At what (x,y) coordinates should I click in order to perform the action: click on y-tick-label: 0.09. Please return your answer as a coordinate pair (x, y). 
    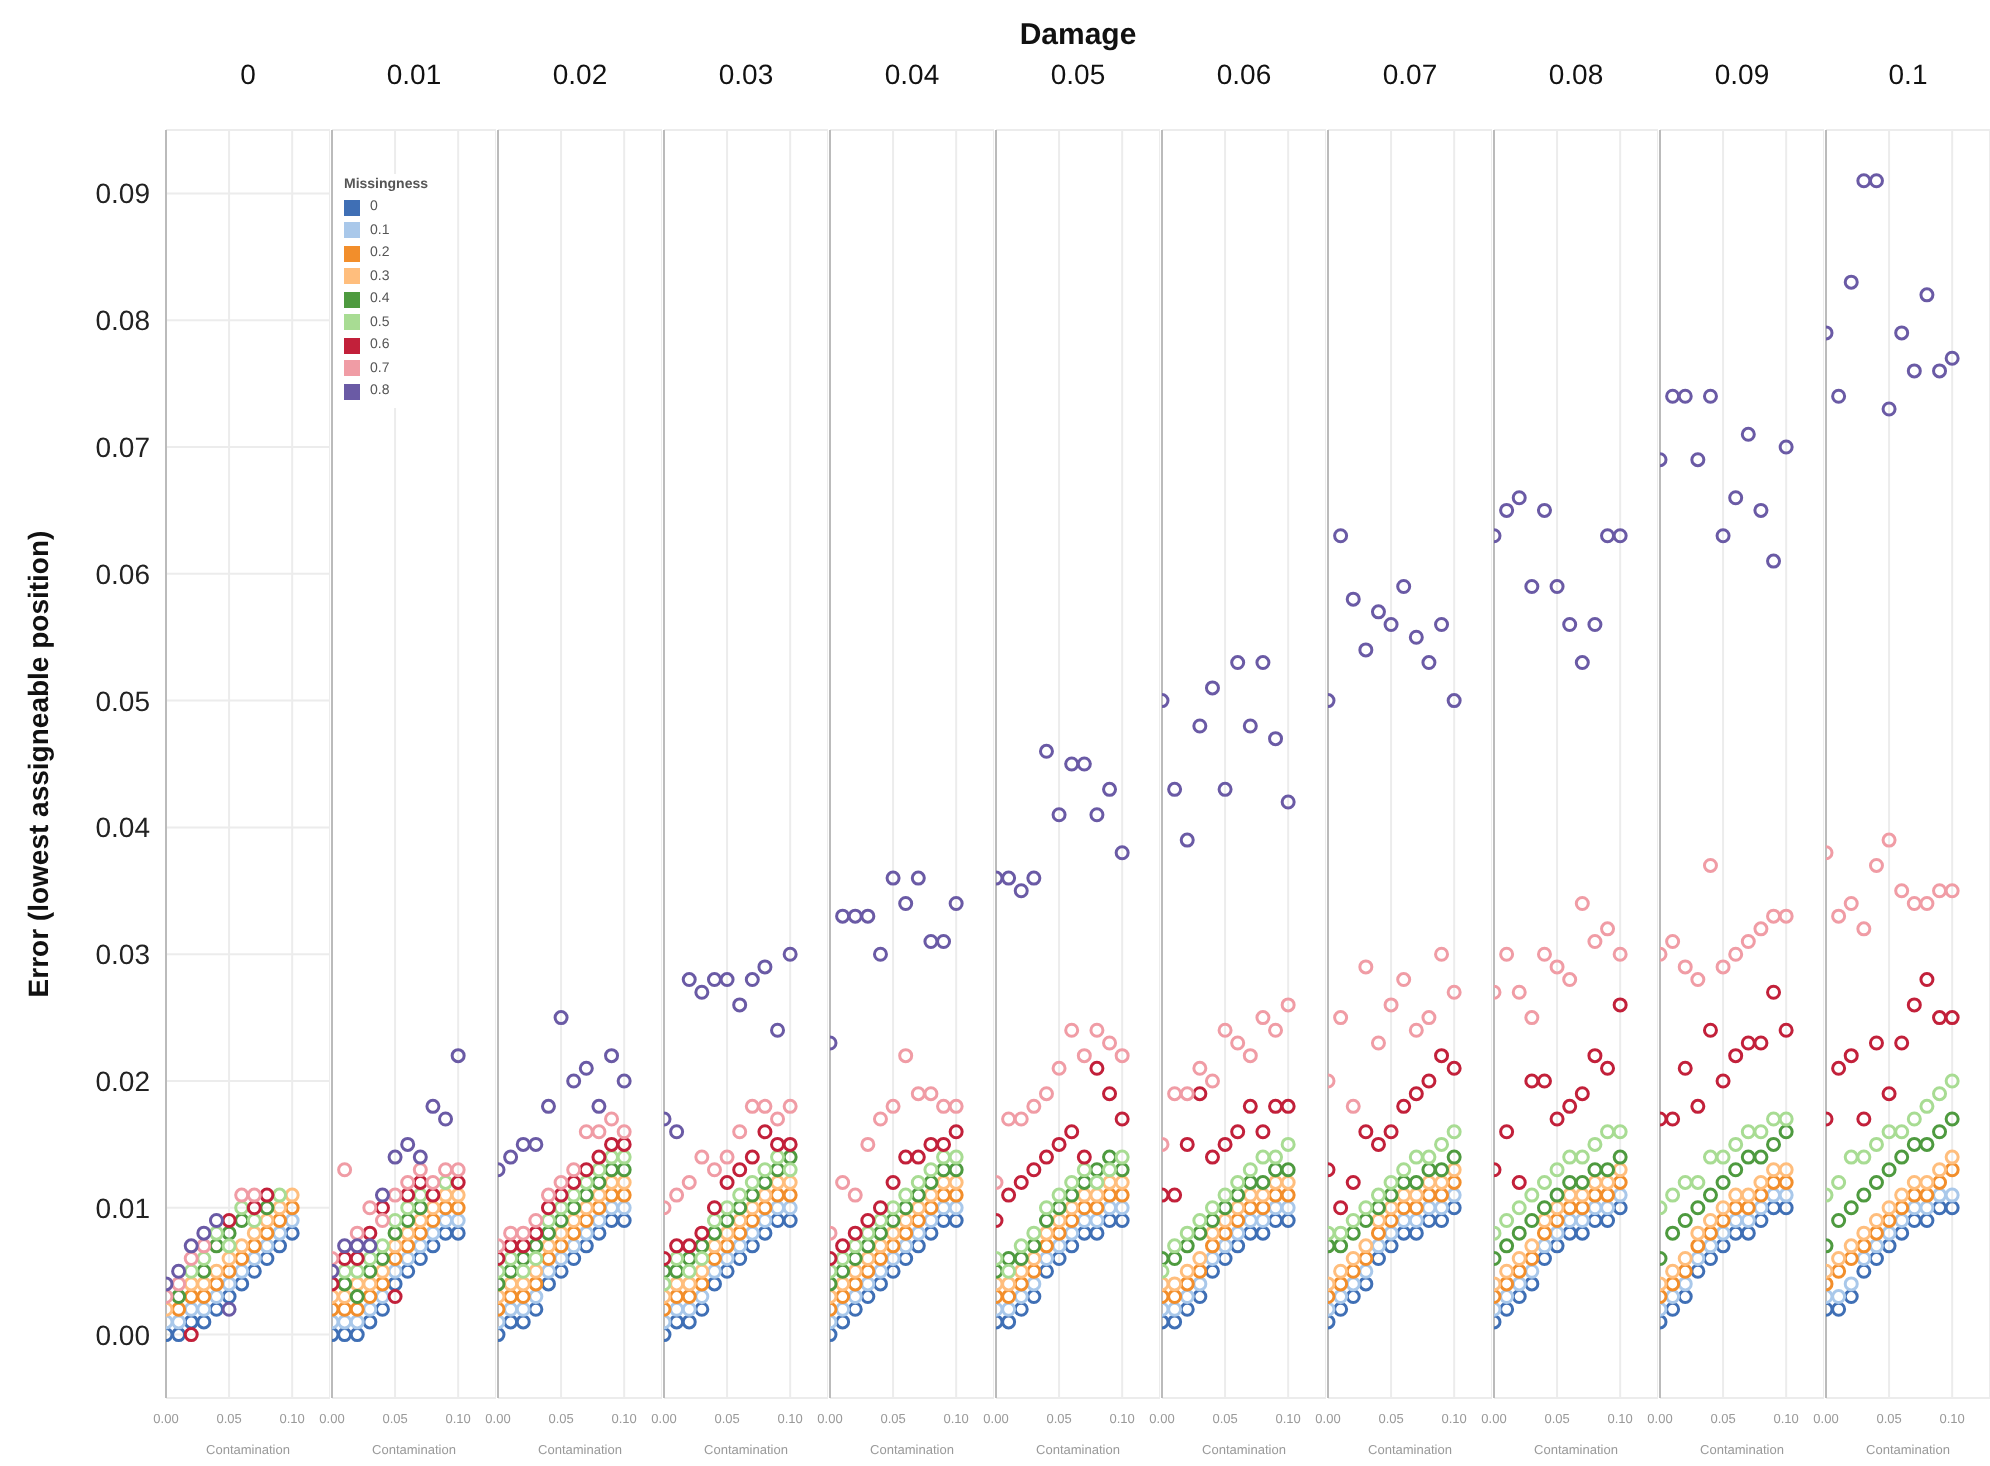
    Looking at the image, I should click on (123, 193).